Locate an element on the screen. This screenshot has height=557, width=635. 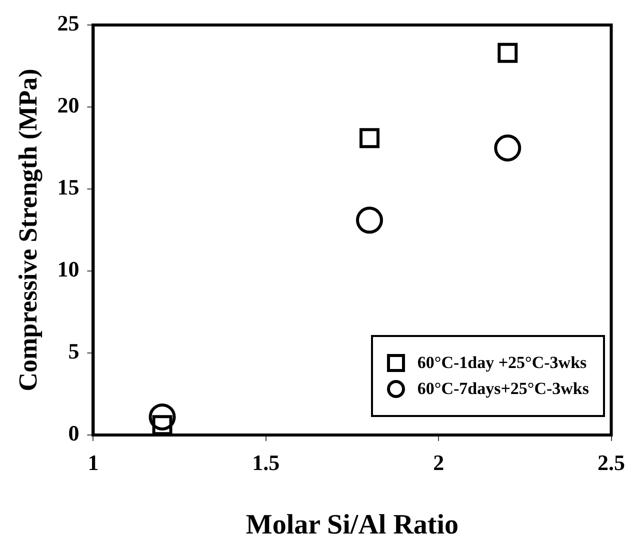
y-axis-title: Compressive Strength (MPa) is located at coordinates (27, 230).